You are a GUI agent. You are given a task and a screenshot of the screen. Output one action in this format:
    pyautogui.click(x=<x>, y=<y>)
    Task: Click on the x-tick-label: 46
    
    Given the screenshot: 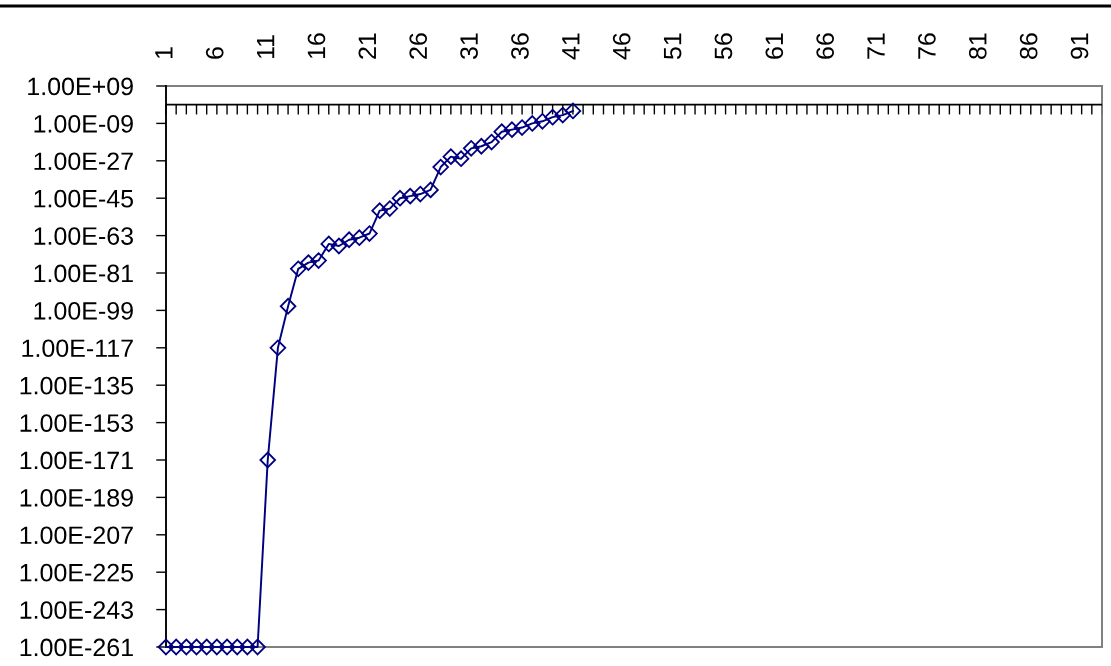 What is the action you would take?
    pyautogui.click(x=621, y=46)
    